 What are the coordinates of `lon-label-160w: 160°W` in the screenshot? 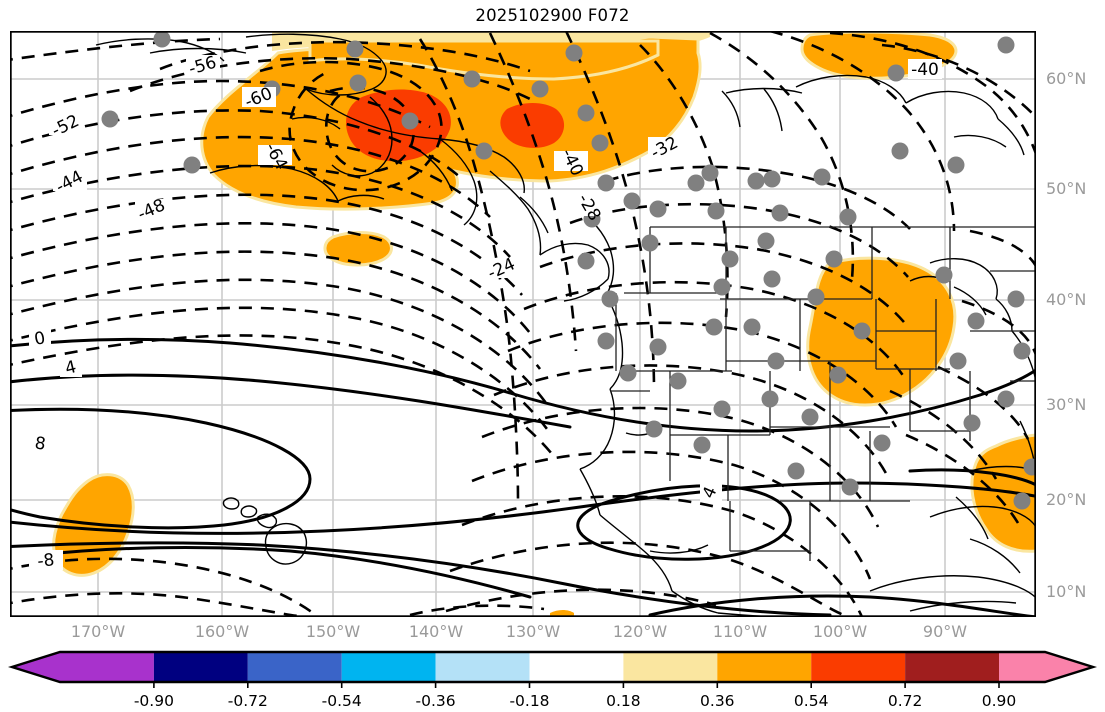 It's located at (222, 631).